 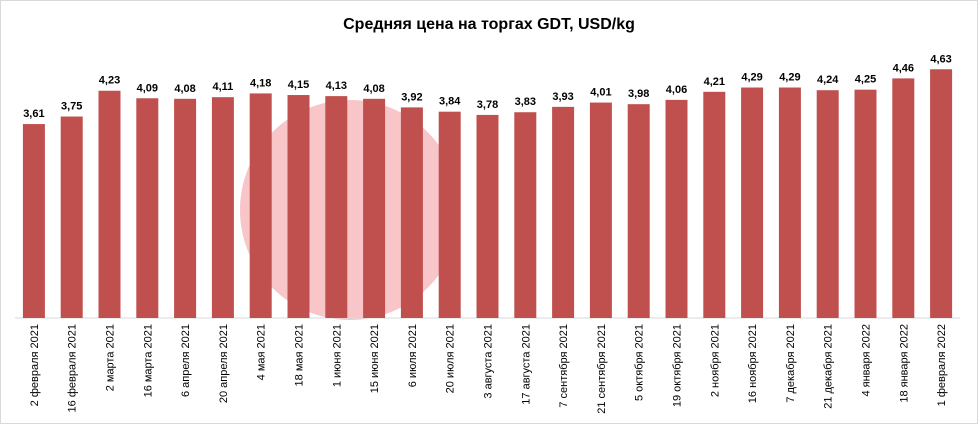 What do you see at coordinates (411, 97) in the screenshot?
I see `value-label: 3,92` at bounding box center [411, 97].